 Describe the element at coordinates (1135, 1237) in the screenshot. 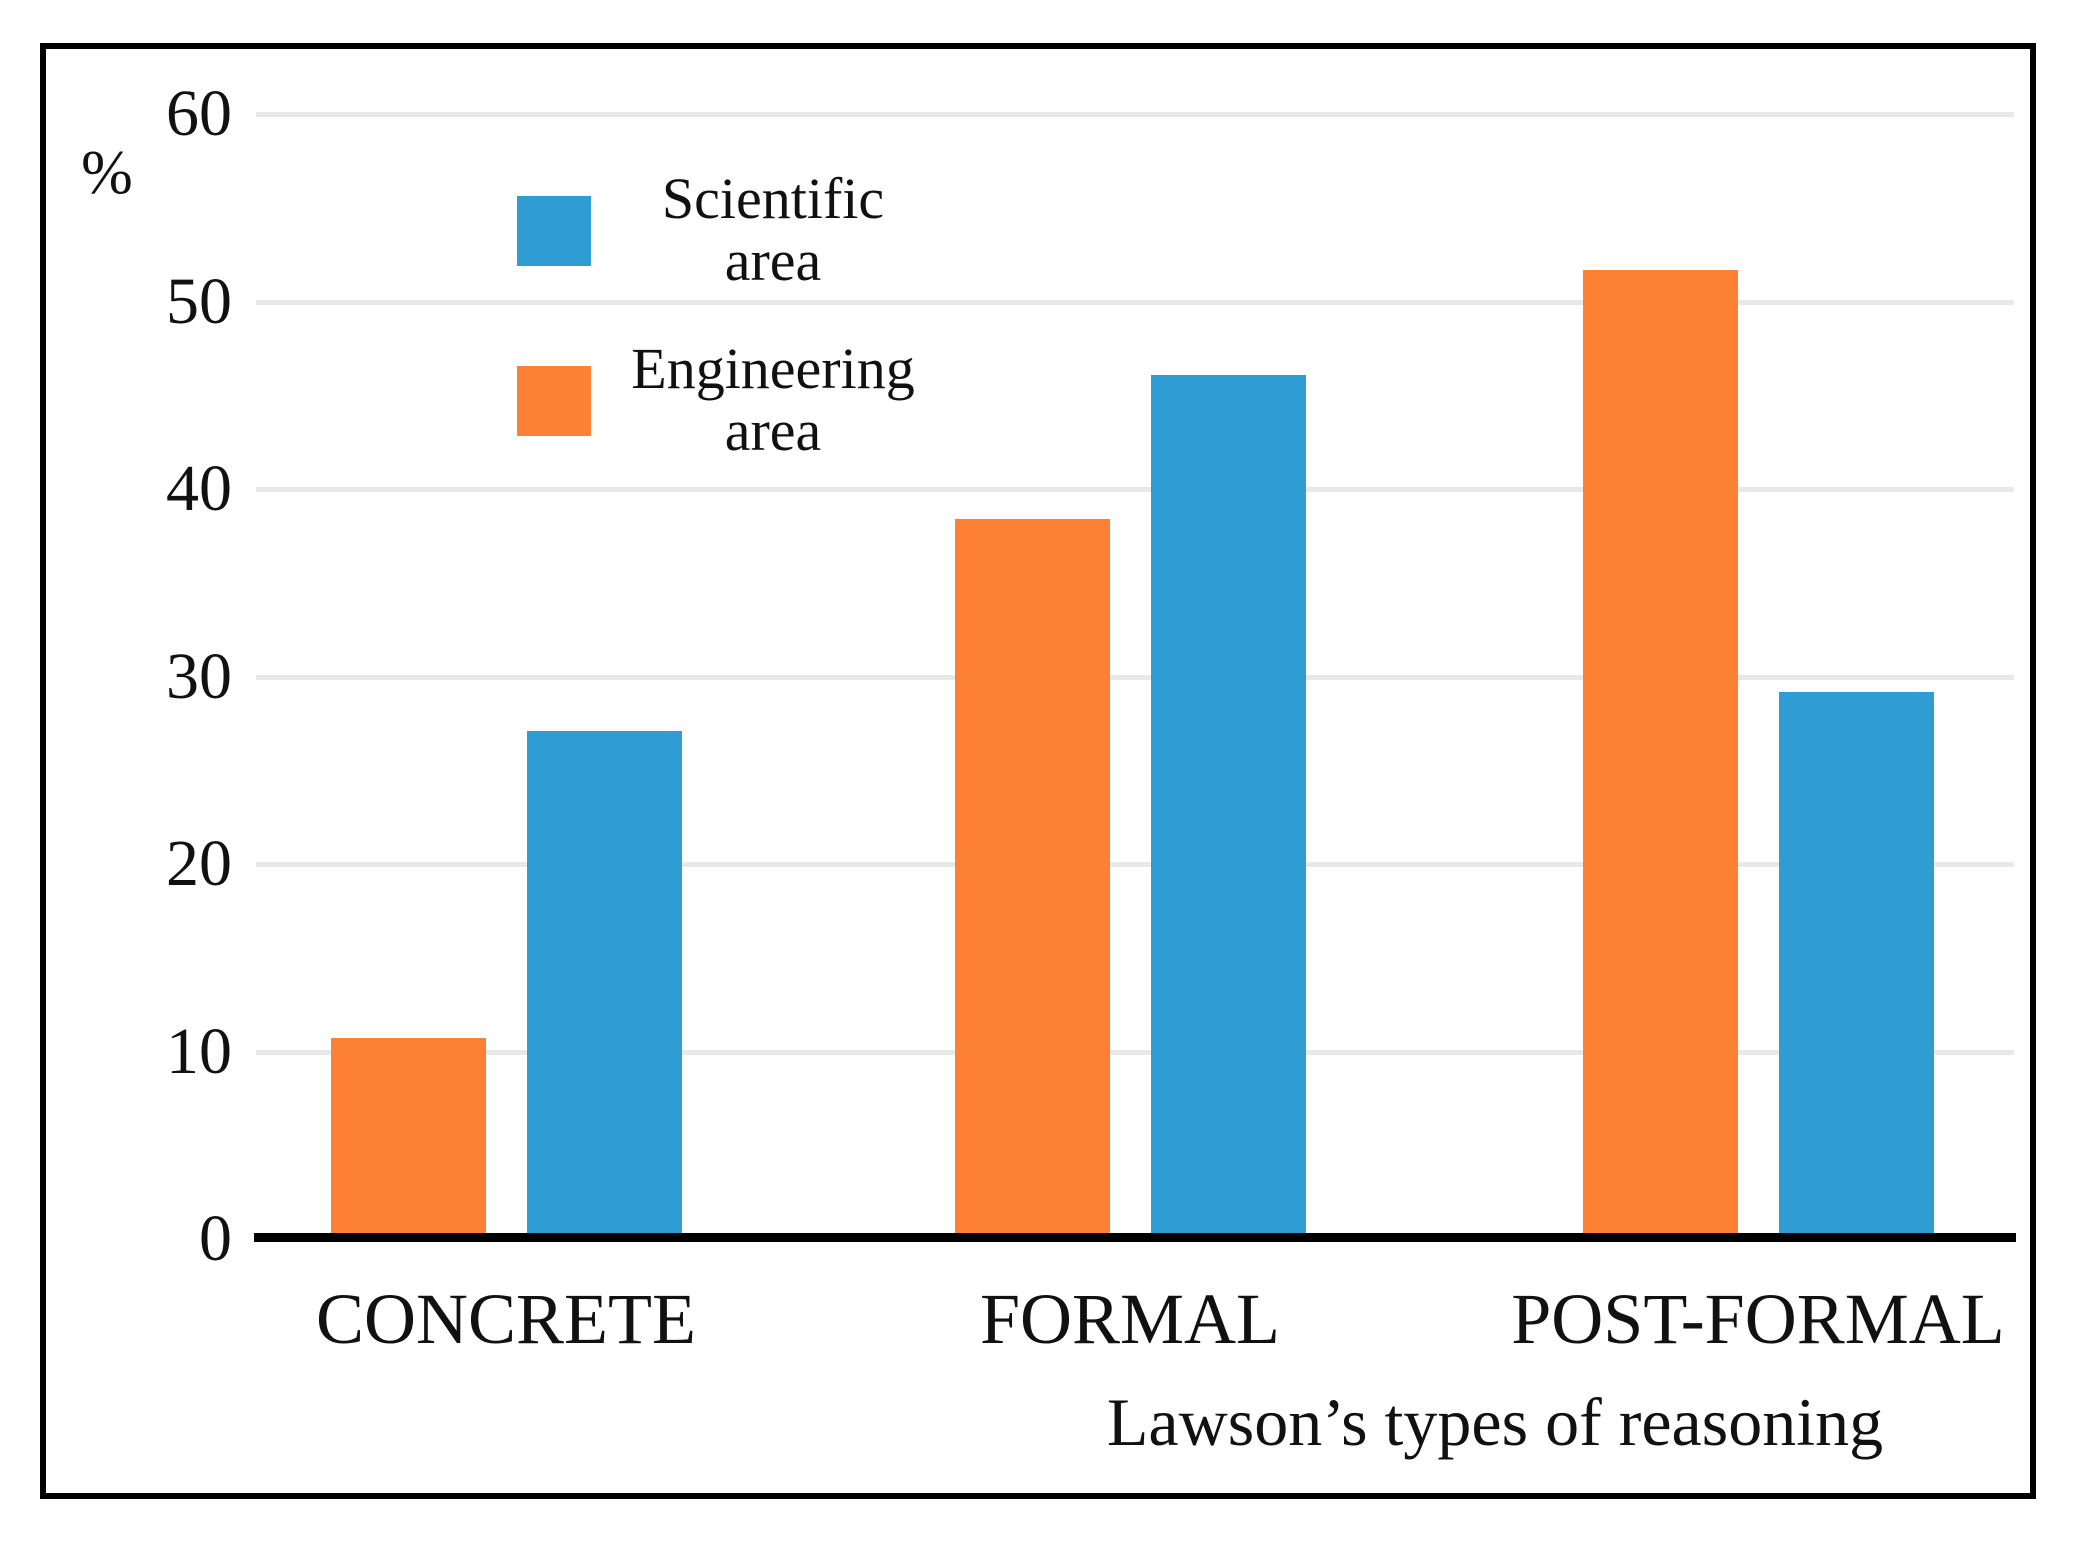

I see `x-axis-line` at that location.